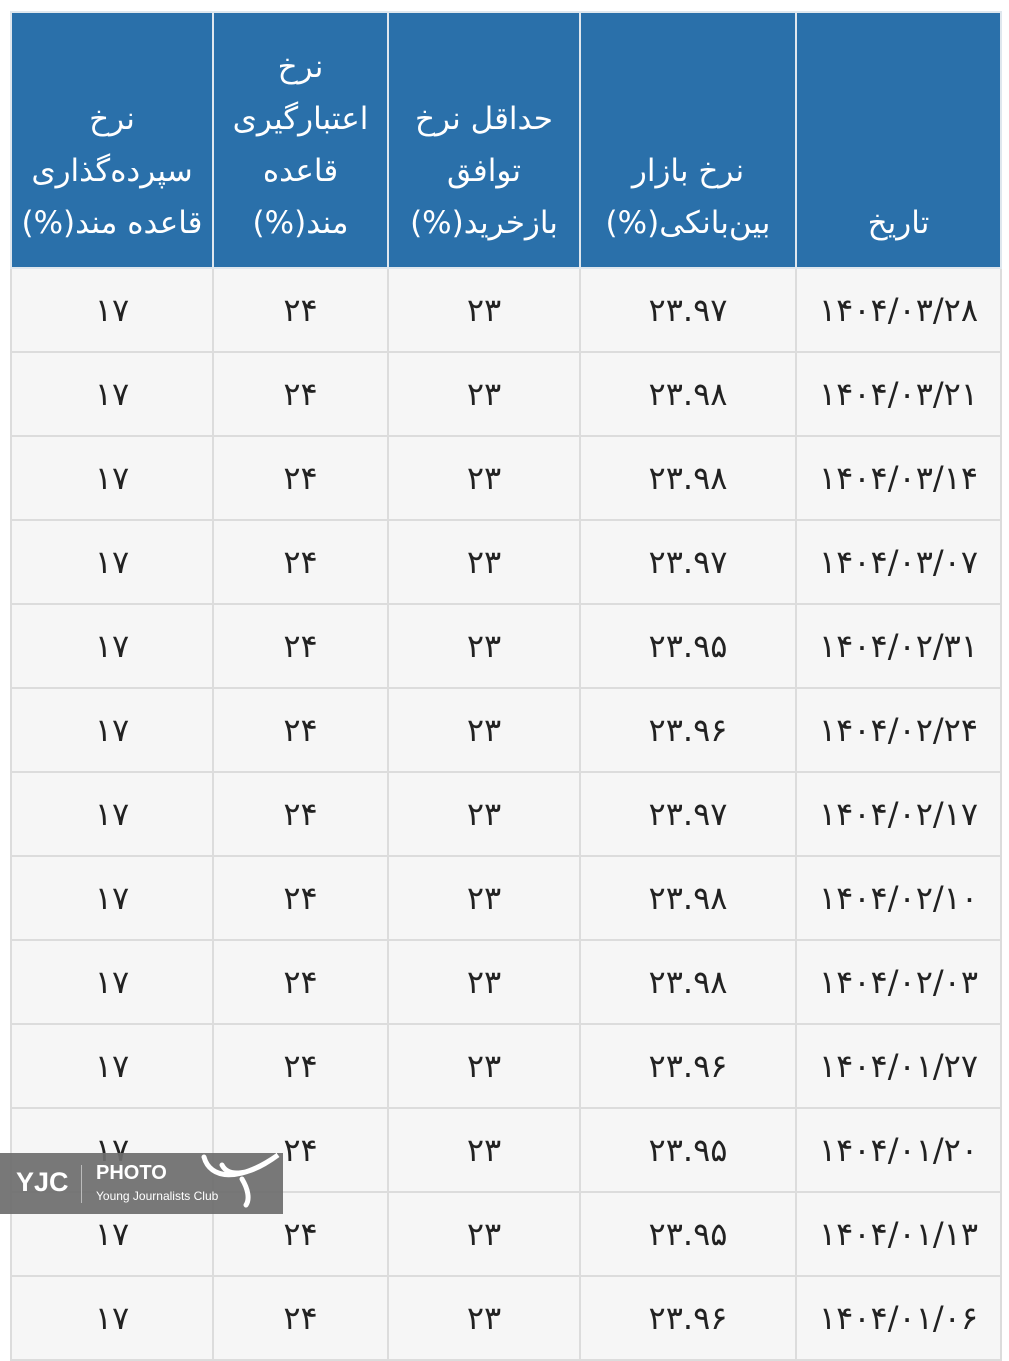 The width and height of the screenshot is (1009, 1361). Describe the element at coordinates (898, 140) in the screenshot. I see `header-date: تاریخ` at that location.